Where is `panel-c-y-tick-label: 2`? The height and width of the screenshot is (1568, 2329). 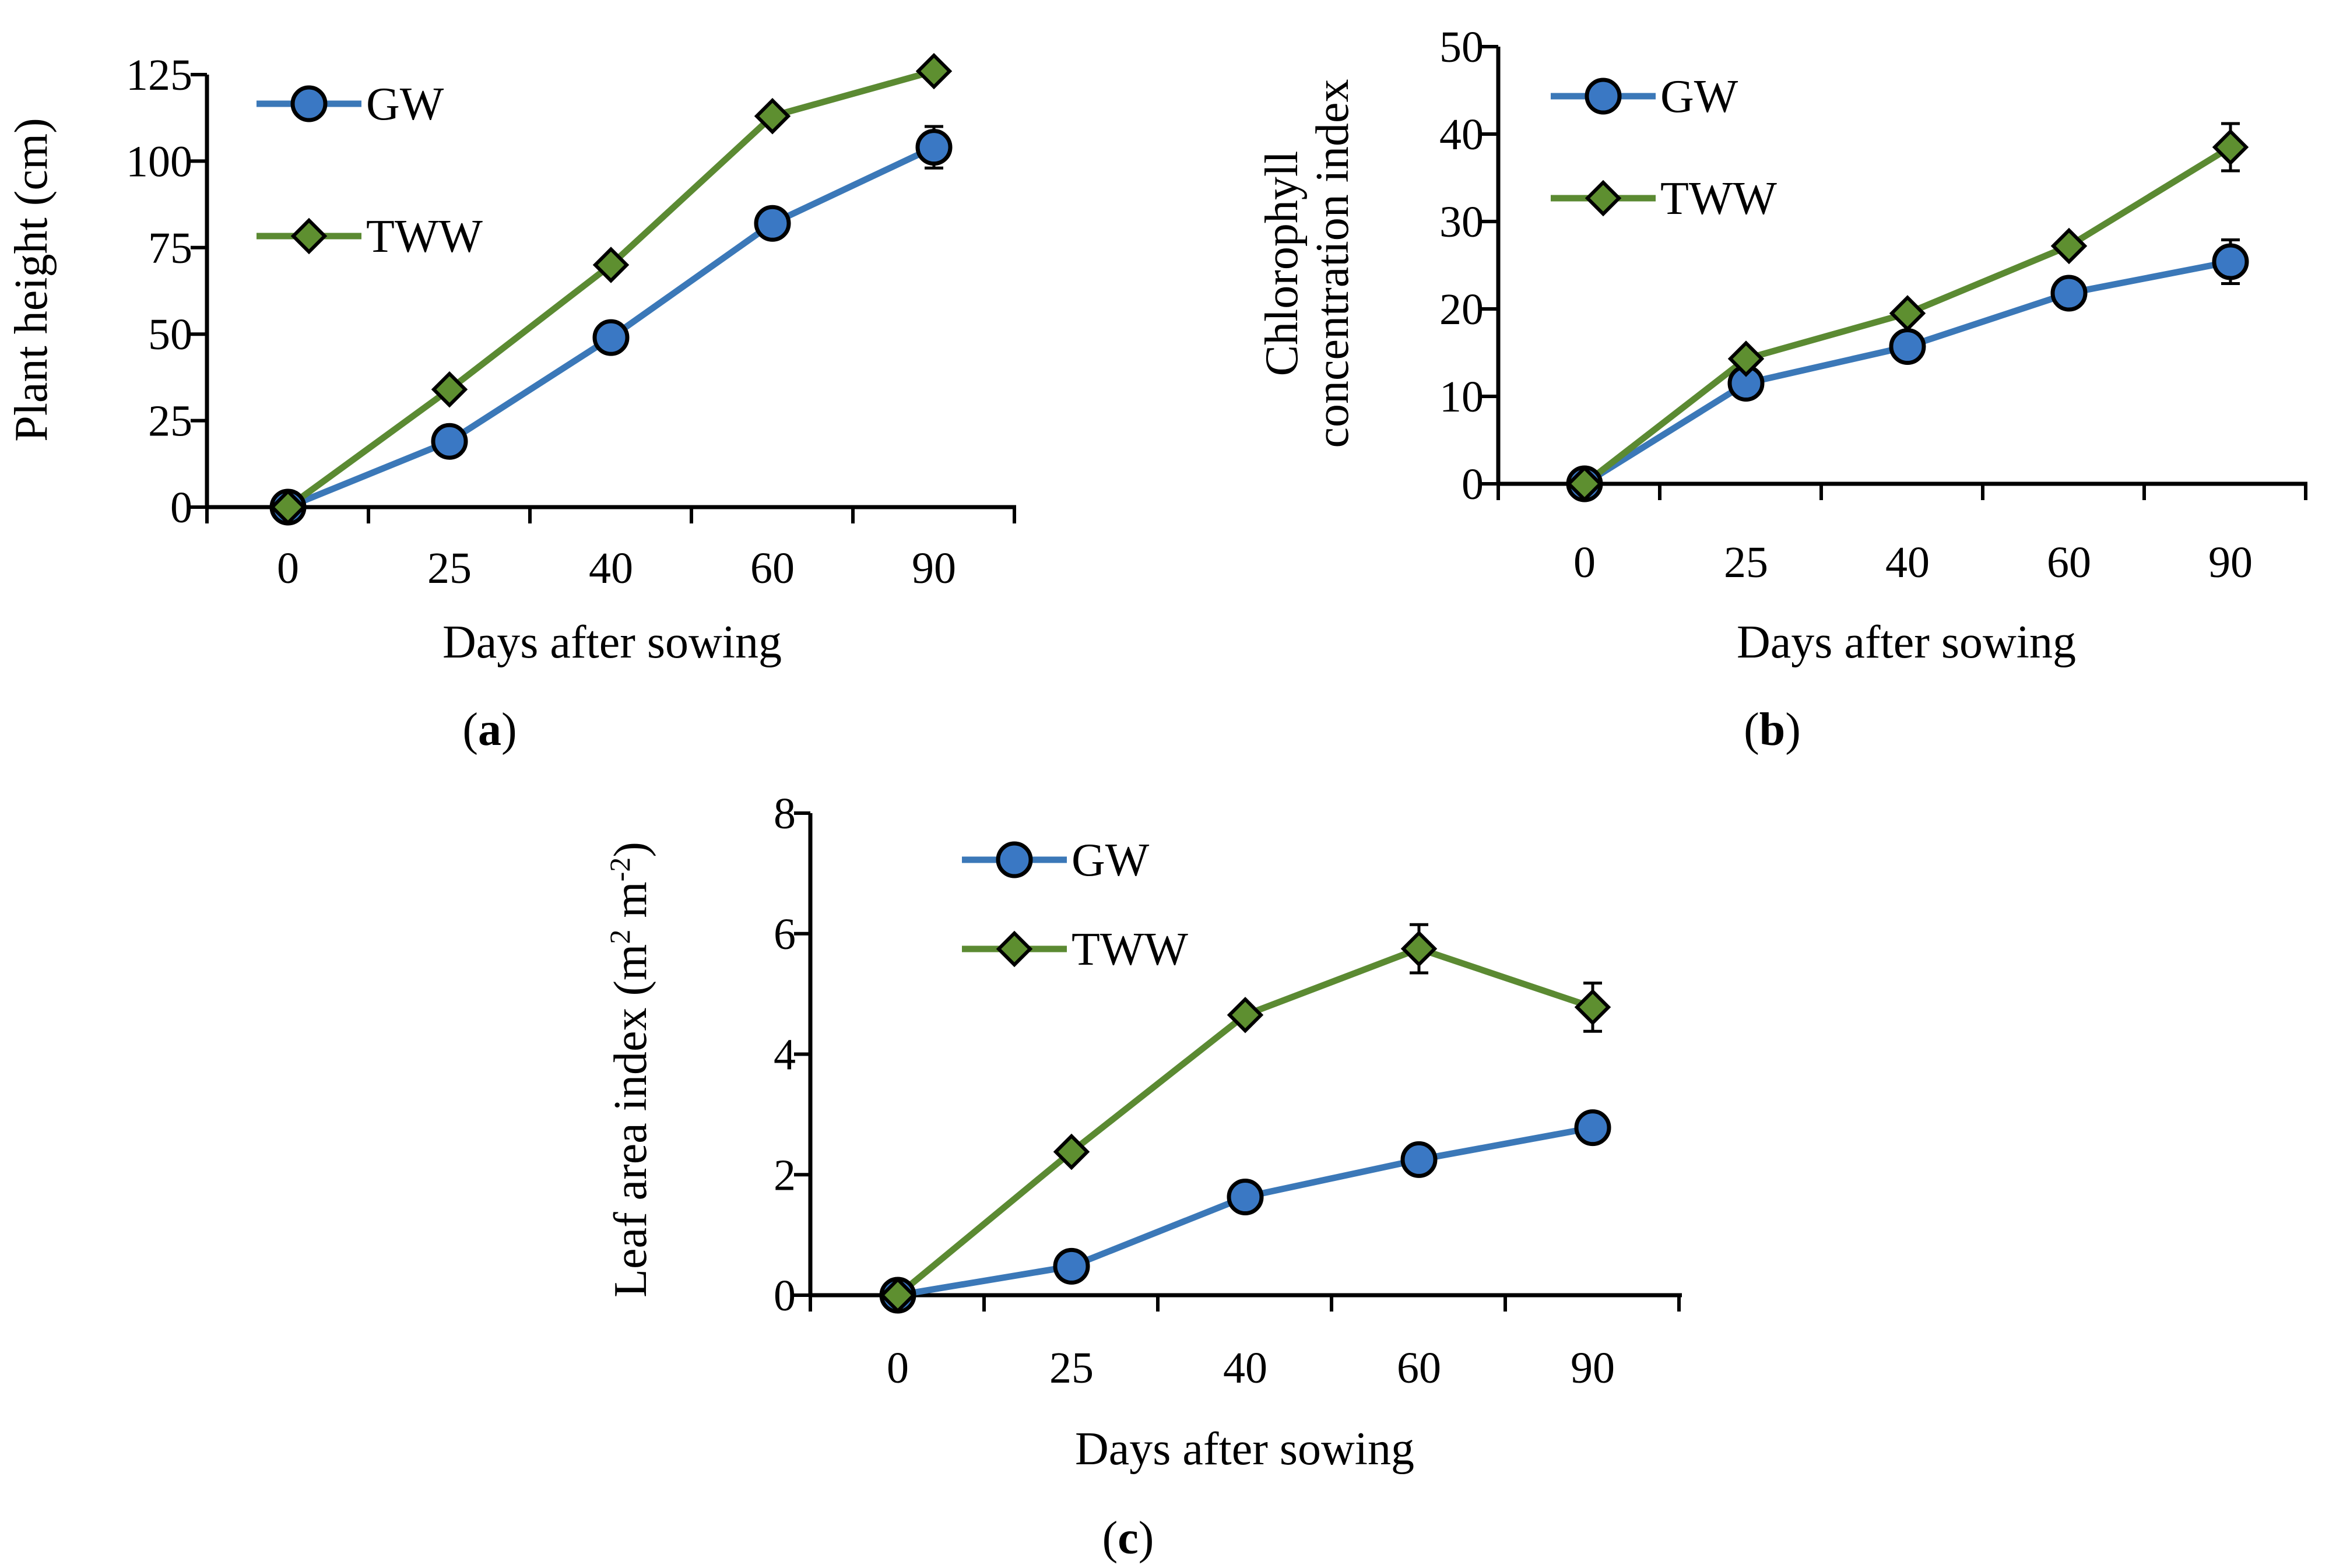 panel-c-y-tick-label: 2 is located at coordinates (785, 1175).